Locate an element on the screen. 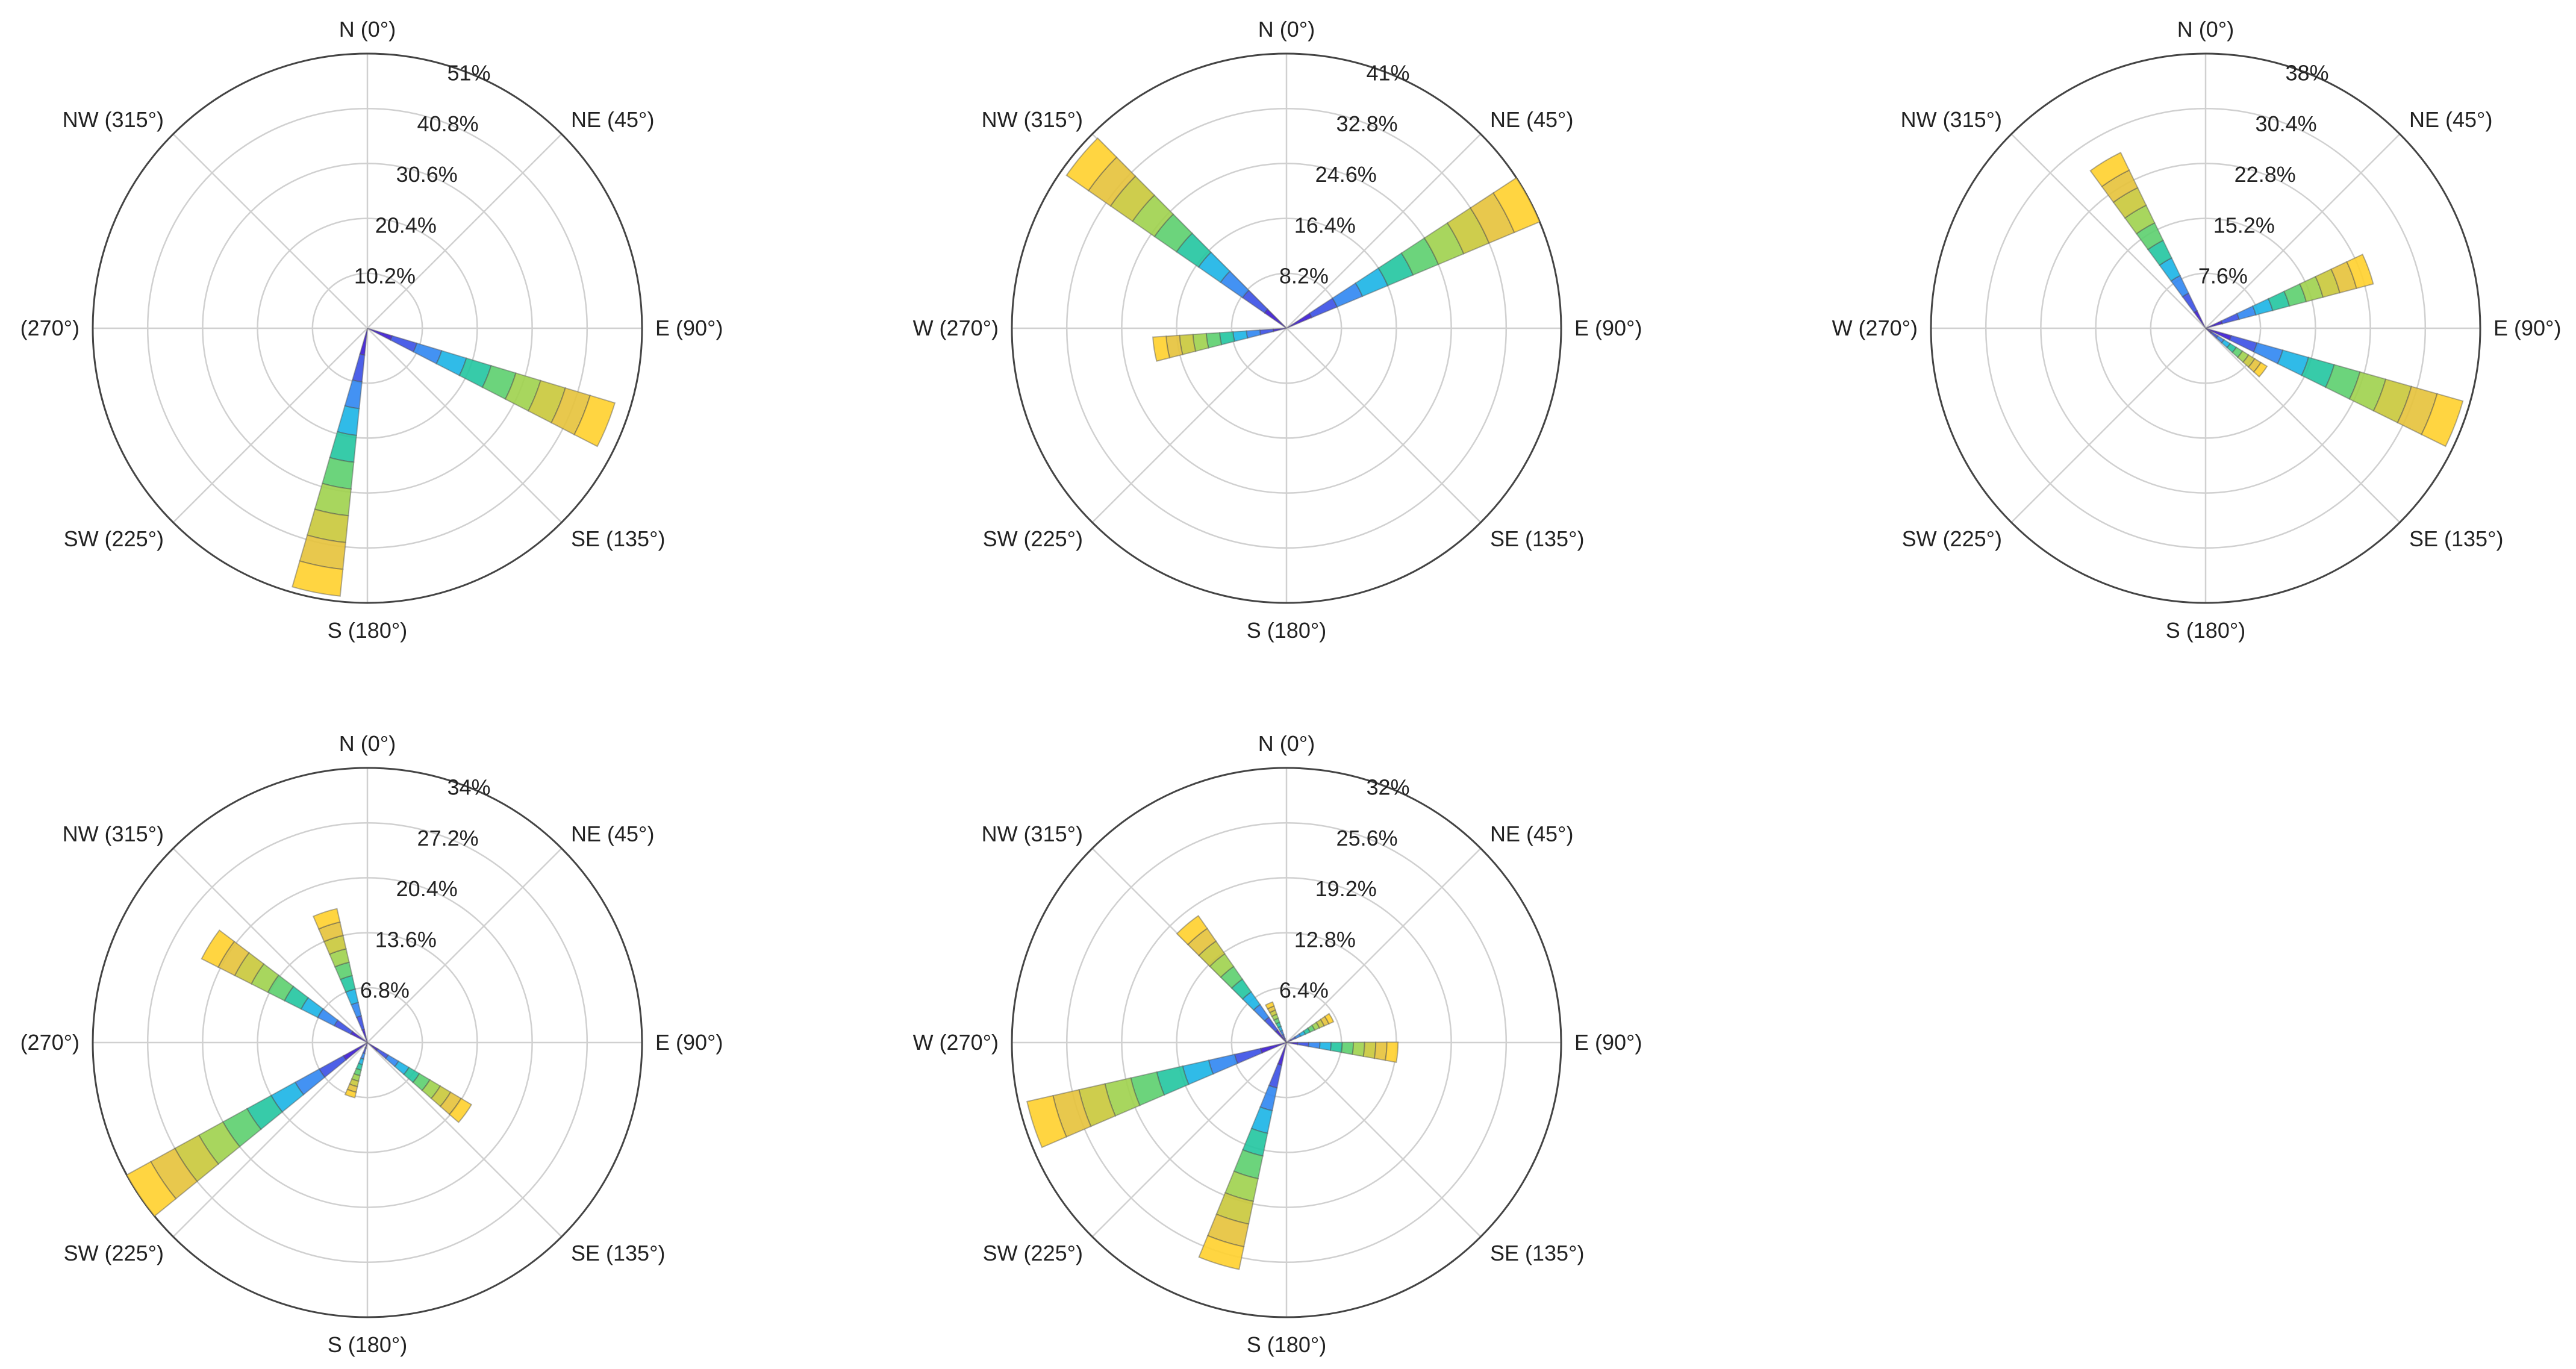 The height and width of the screenshot is (1369, 2576). radial-tick-label: 6.4% is located at coordinates (1304, 991).